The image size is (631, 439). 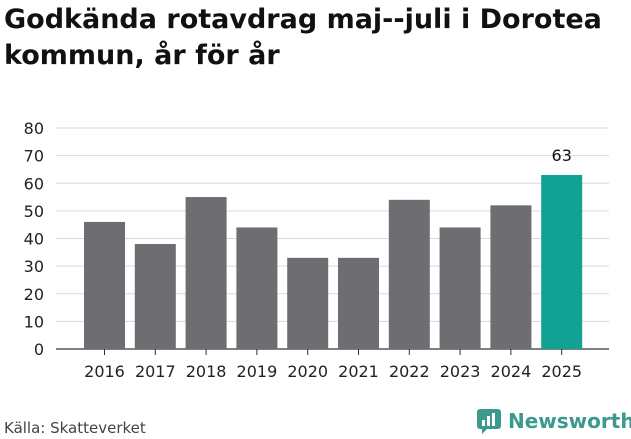 I want to click on bar-2025, so click(x=562, y=261).